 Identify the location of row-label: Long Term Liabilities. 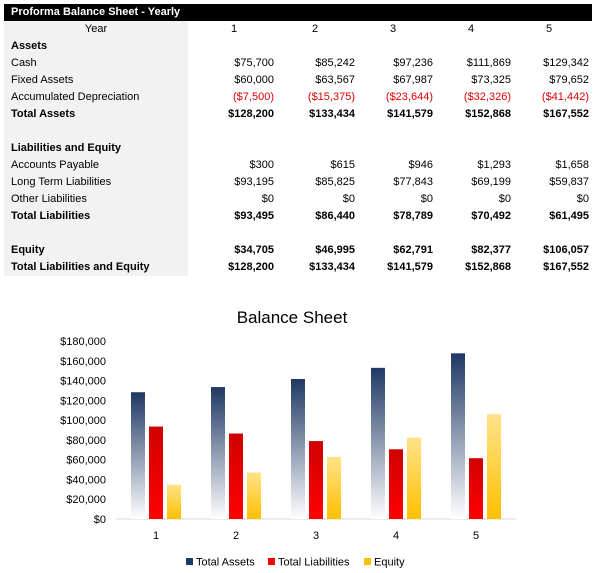
(61, 182).